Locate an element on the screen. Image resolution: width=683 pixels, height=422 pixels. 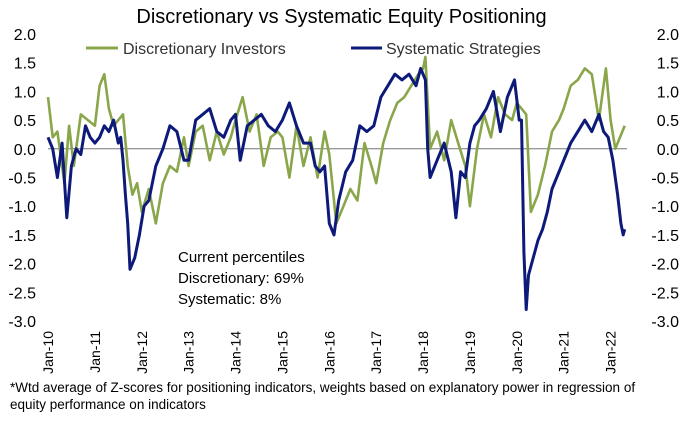
y-tick-right: -1.5 is located at coordinates (665, 236).